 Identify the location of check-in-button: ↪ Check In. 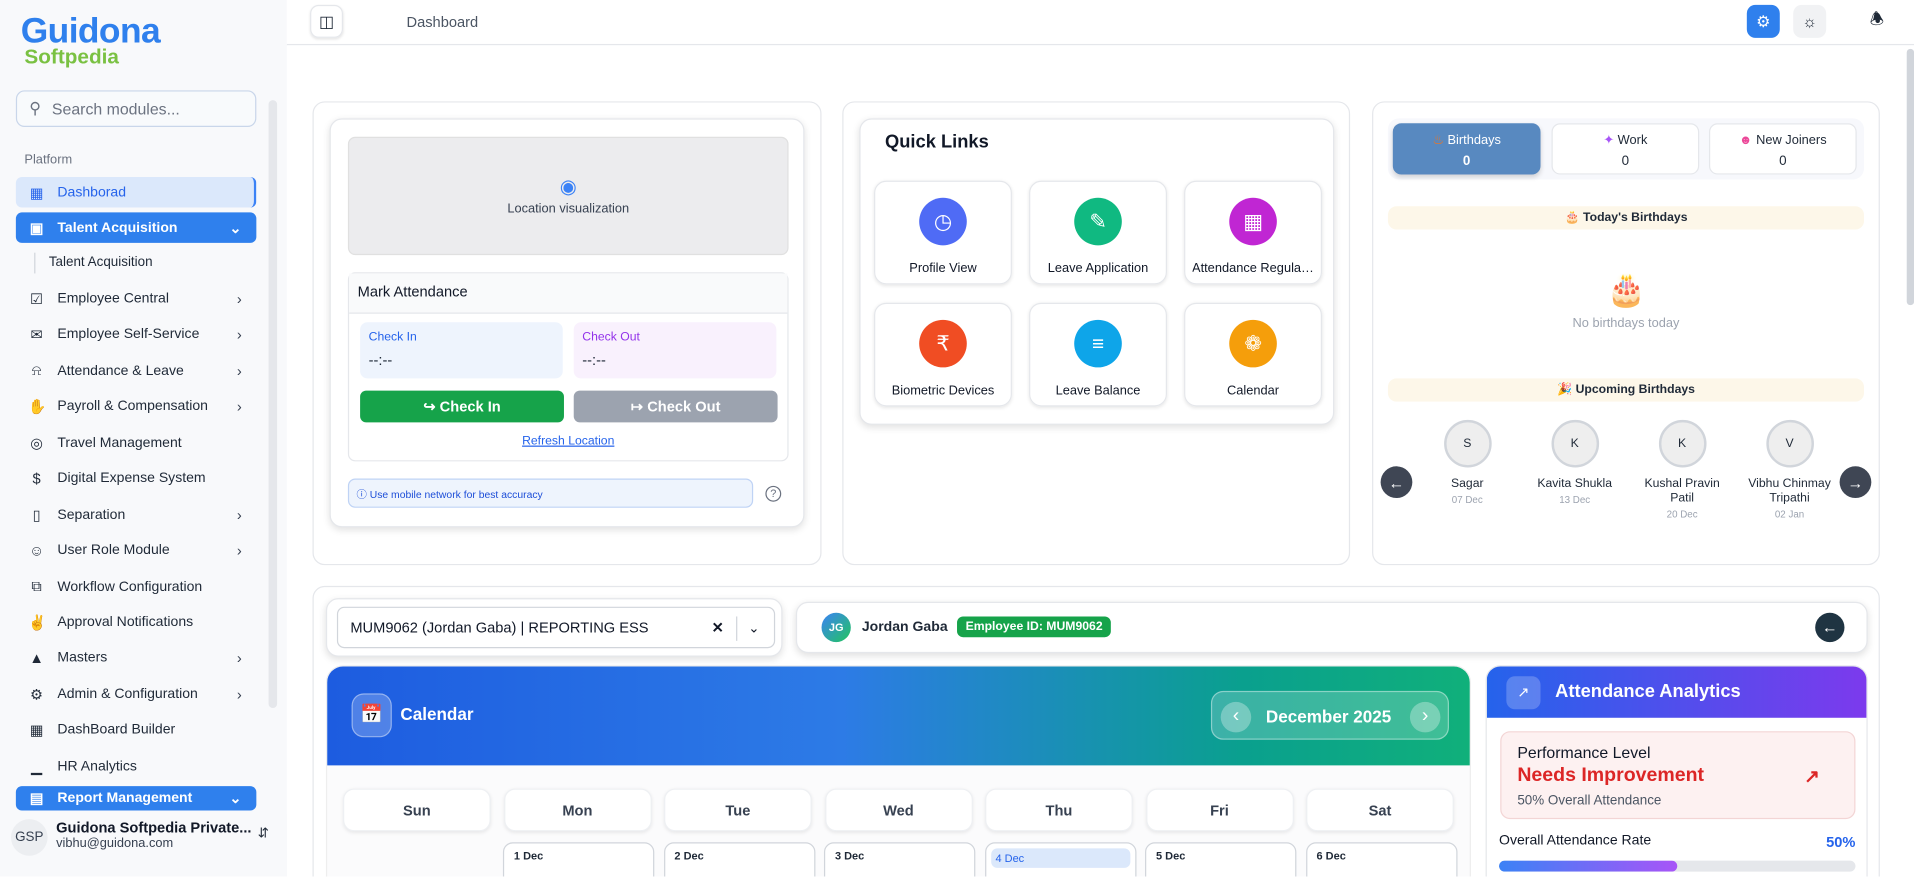
(462, 406).